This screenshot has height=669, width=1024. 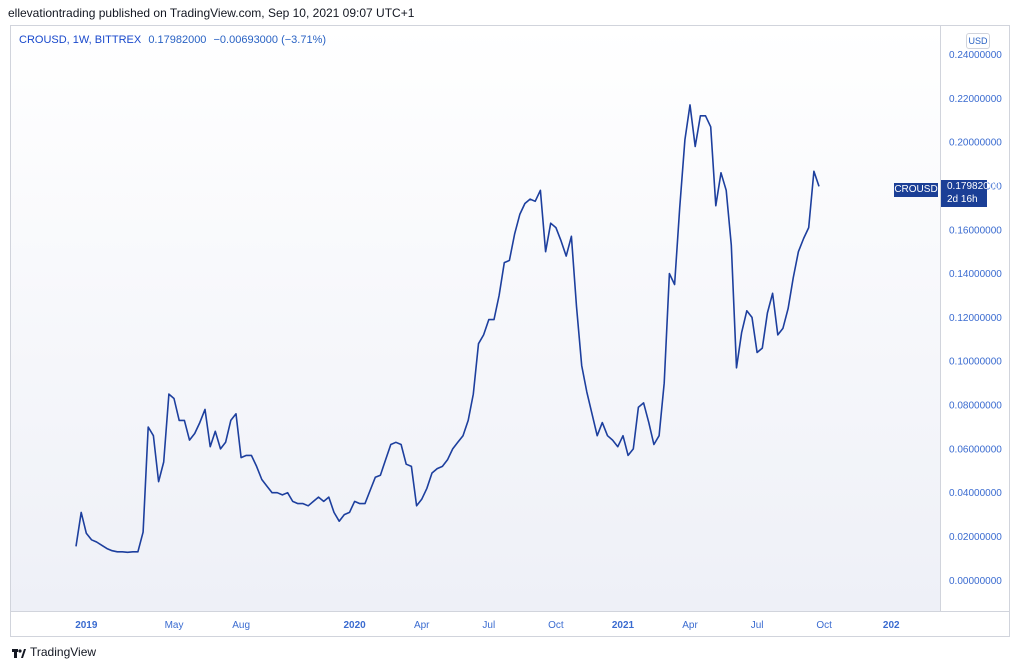 What do you see at coordinates (241, 625) in the screenshot?
I see `x-tick-label: Aug` at bounding box center [241, 625].